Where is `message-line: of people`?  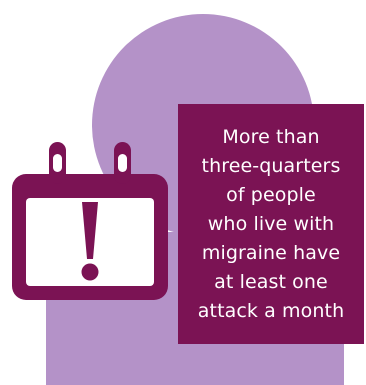
message-line: of people is located at coordinates (271, 194).